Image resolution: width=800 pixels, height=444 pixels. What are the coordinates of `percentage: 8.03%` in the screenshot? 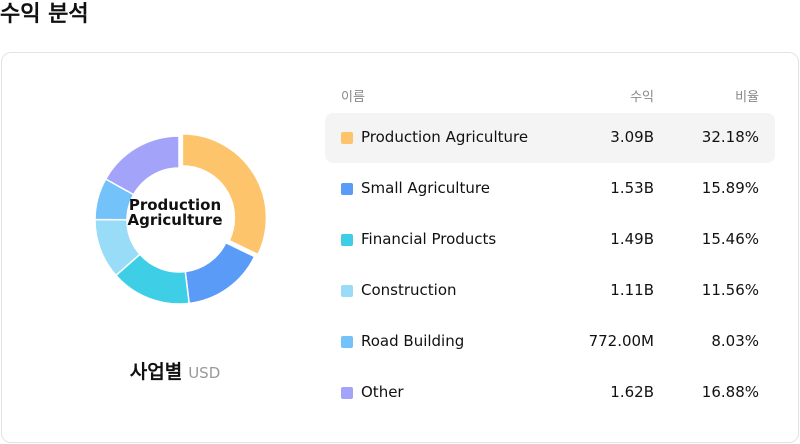 It's located at (735, 341).